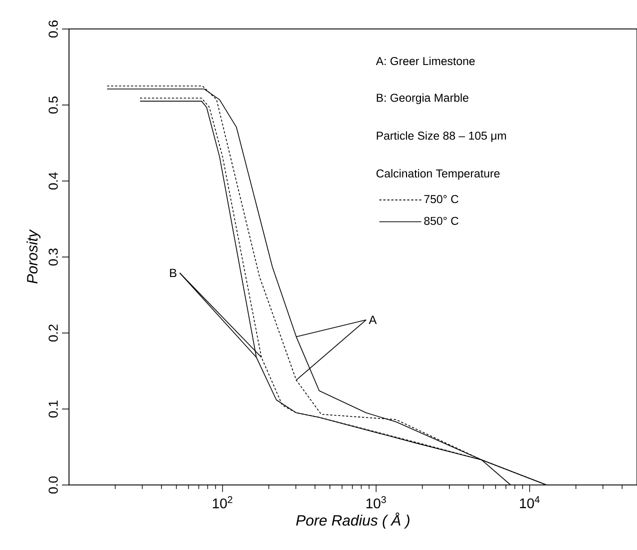 The width and height of the screenshot is (637, 550). Describe the element at coordinates (422, 98) in the screenshot. I see `annotation: B: Georgia Marble` at that location.